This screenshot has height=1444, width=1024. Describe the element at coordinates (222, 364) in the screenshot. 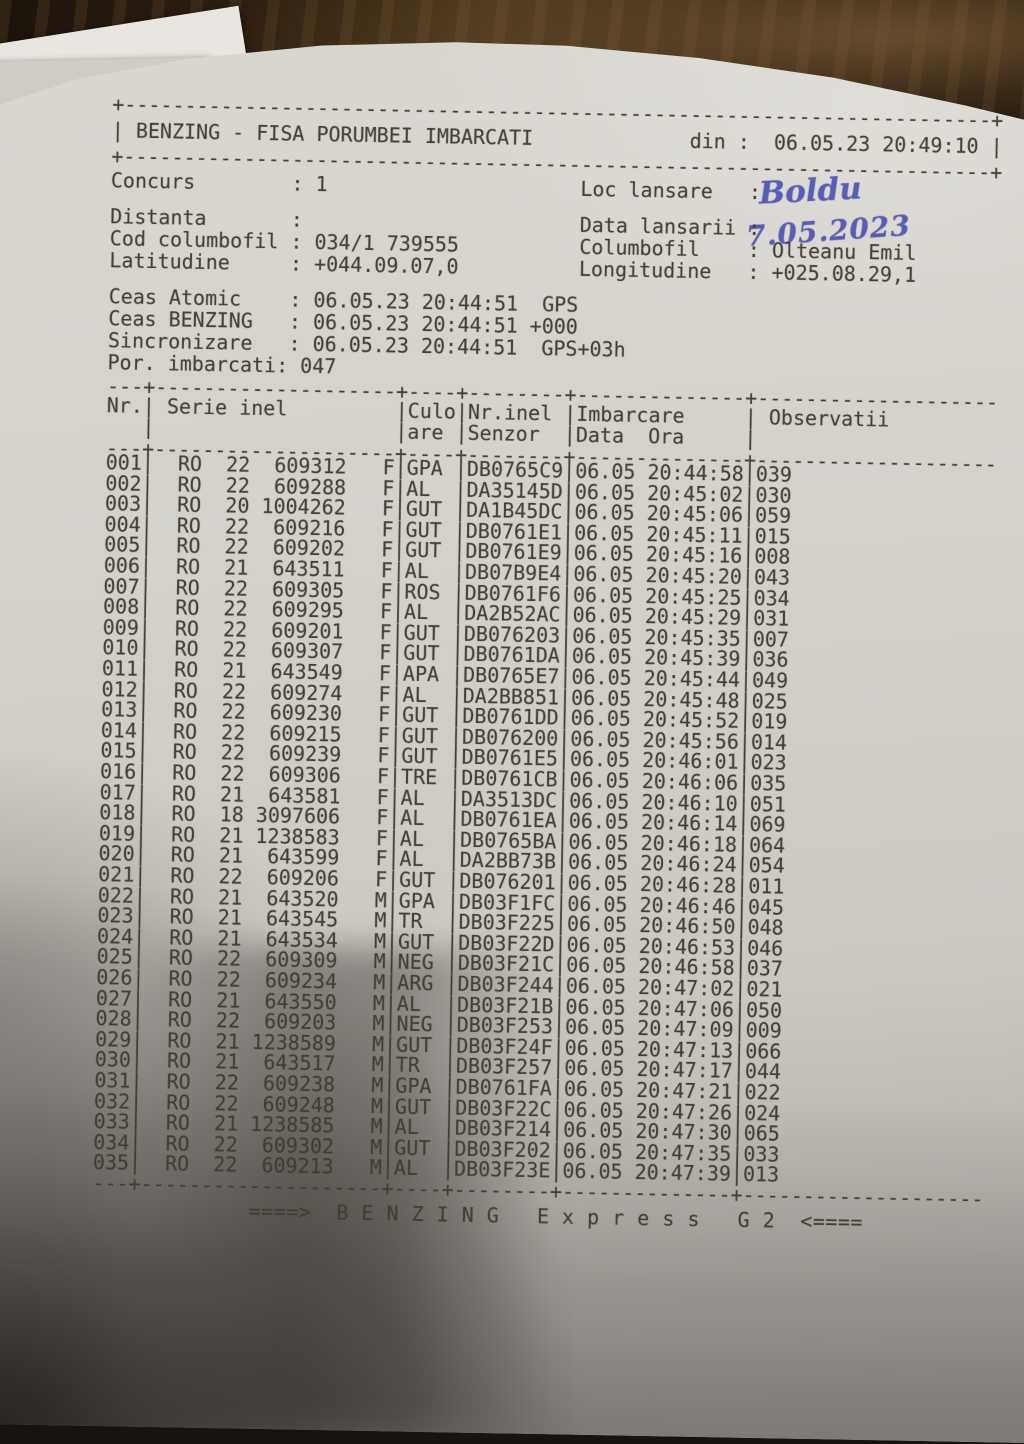

I see `birds-embarked-line: Por. imbarcati: 047` at that location.